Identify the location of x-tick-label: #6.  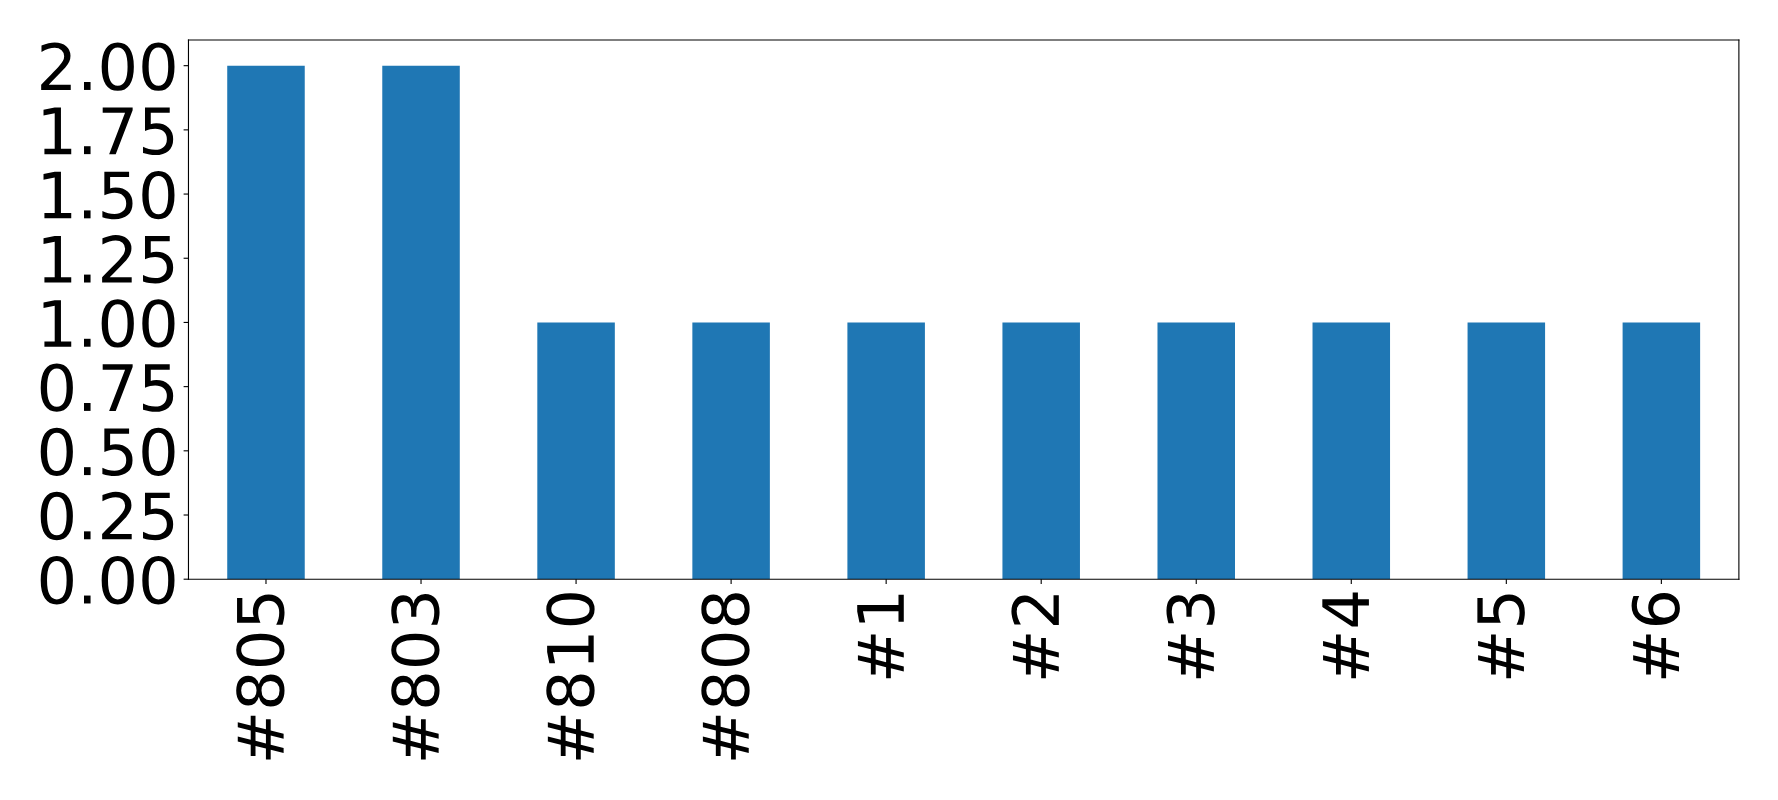
(1655, 635).